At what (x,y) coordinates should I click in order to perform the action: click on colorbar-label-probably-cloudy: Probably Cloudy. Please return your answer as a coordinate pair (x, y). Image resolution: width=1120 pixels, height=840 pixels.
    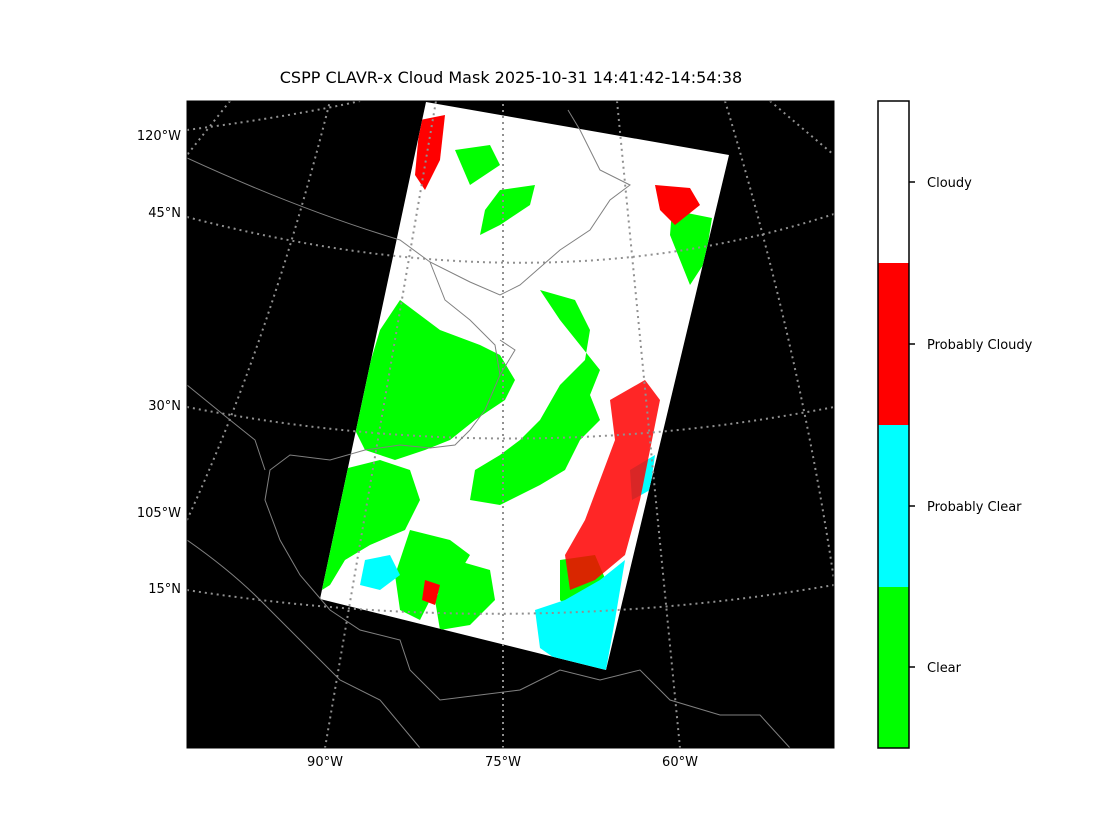
    Looking at the image, I should click on (980, 345).